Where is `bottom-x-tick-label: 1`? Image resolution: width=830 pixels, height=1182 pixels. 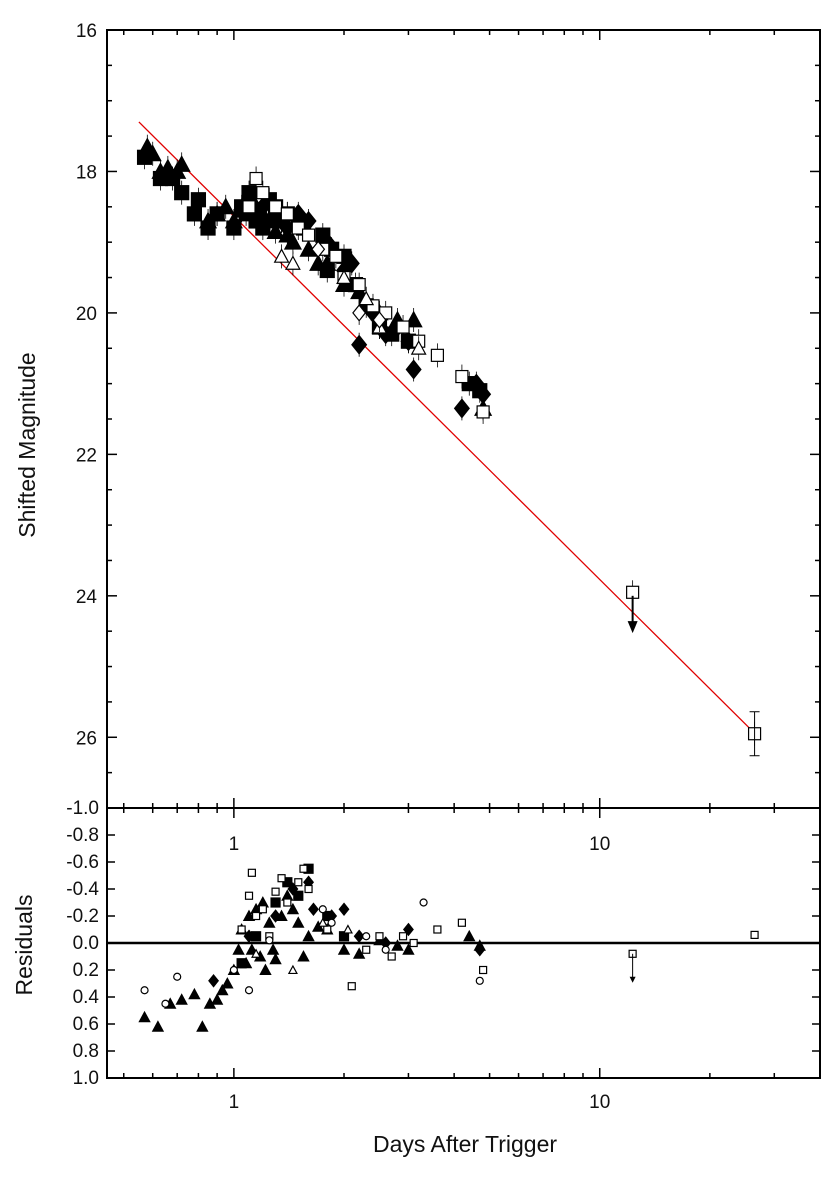
bottom-x-tick-label: 1 is located at coordinates (234, 1102).